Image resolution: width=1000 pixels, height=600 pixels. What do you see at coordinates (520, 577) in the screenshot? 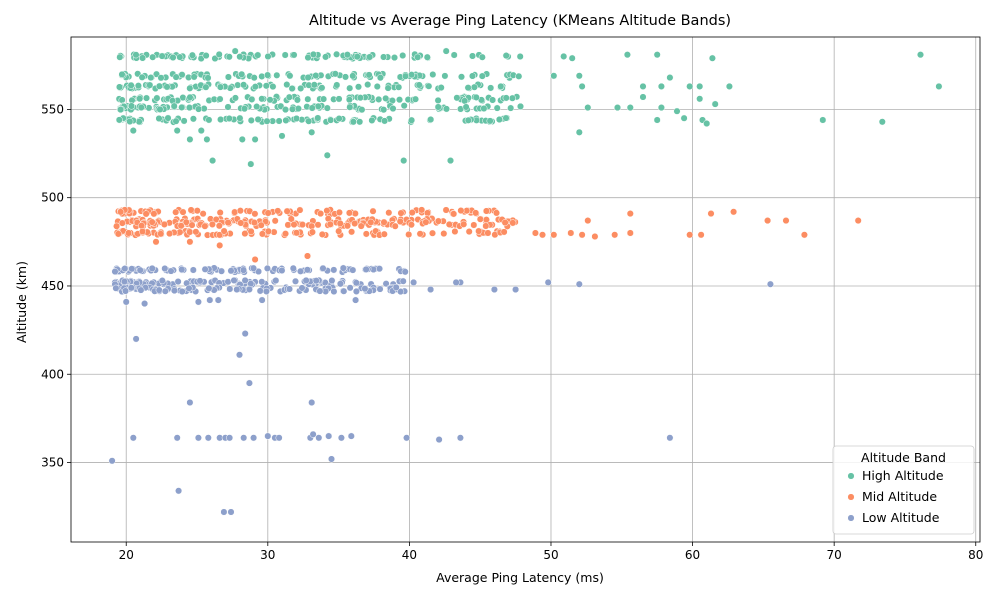
I see `x-axis-label: Average Ping Latency (ms)` at bounding box center [520, 577].